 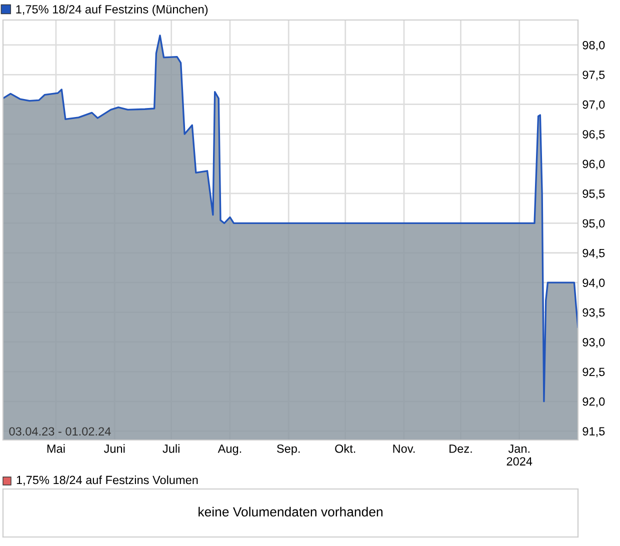 What do you see at coordinates (230, 450) in the screenshot?
I see `x-tick-label: Aug.` at bounding box center [230, 450].